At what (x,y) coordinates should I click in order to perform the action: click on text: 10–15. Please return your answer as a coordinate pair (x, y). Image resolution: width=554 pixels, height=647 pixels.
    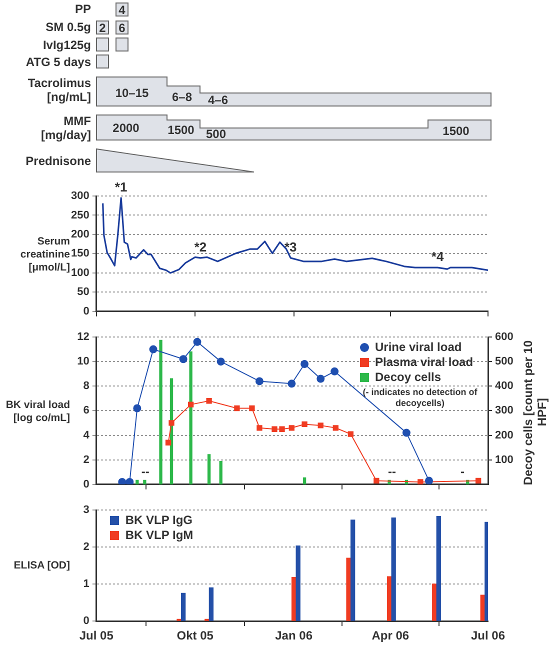
    Looking at the image, I should click on (132, 93).